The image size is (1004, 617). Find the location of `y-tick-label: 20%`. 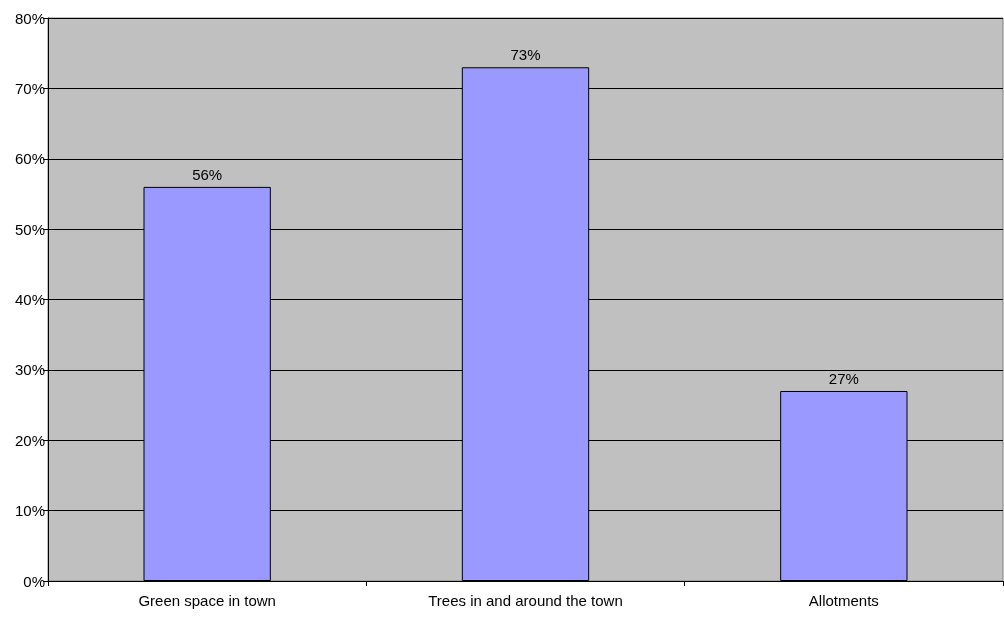

y-tick-label: 20% is located at coordinates (29, 440).